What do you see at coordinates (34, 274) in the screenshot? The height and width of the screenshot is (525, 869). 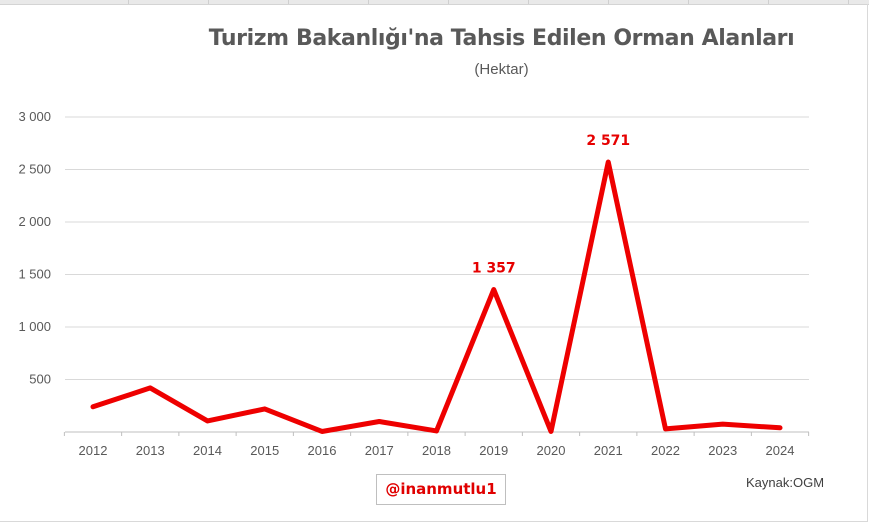 I see `y-tick-label: 1 500` at bounding box center [34, 274].